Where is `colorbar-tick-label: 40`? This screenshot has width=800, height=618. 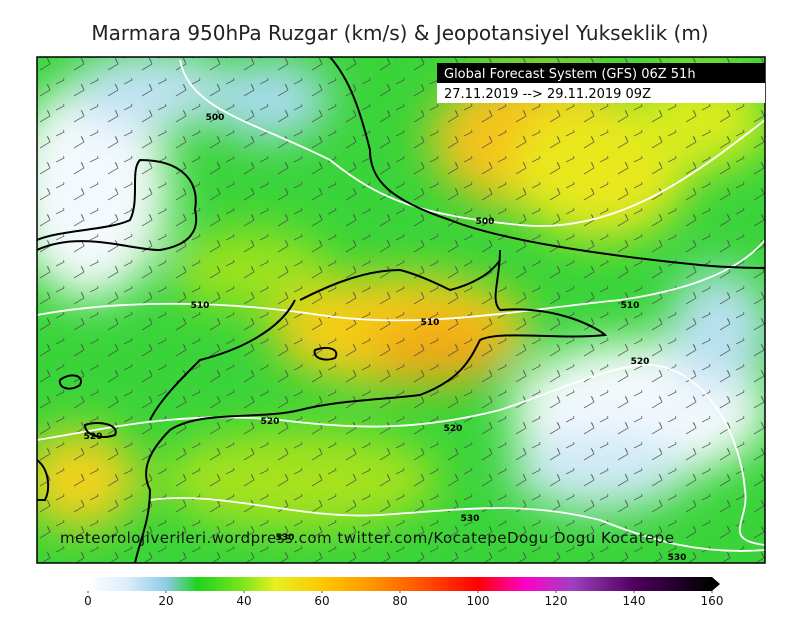
colorbar-tick-label: 40 is located at coordinates (243, 601).